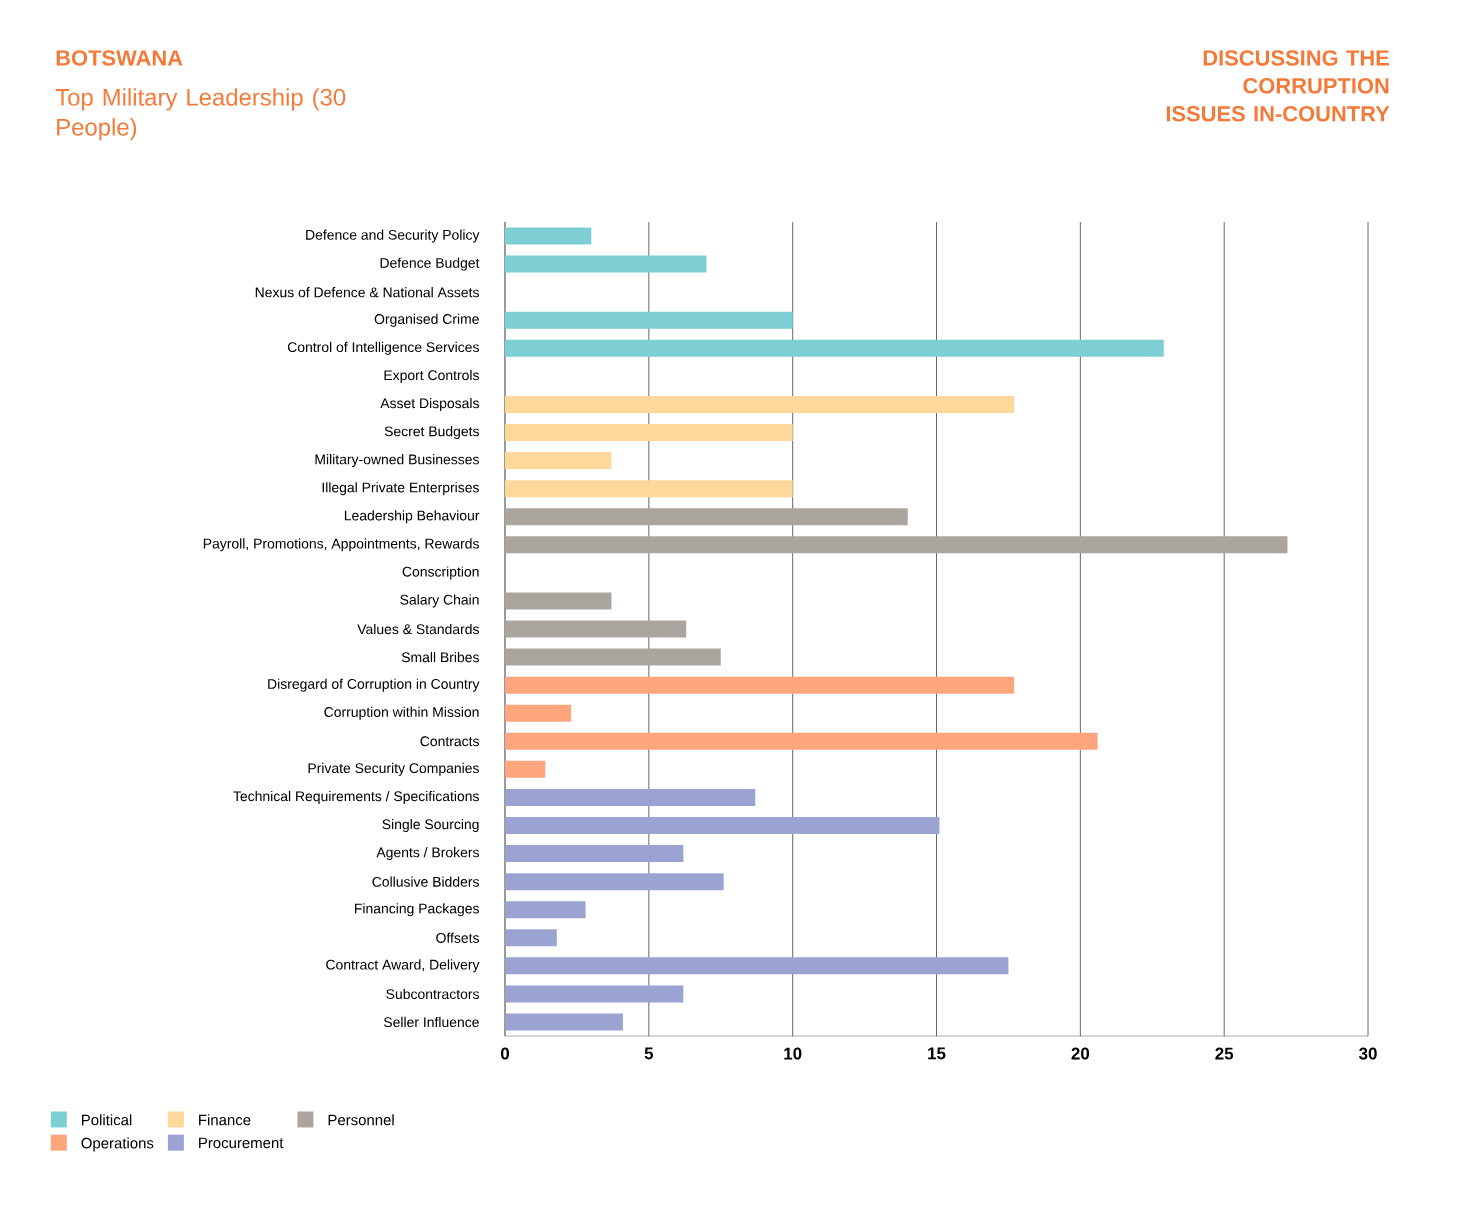 This screenshot has height=1232, width=1460. Describe the element at coordinates (431, 1022) in the screenshot. I see `y-tick-label: Seller Influence` at that location.